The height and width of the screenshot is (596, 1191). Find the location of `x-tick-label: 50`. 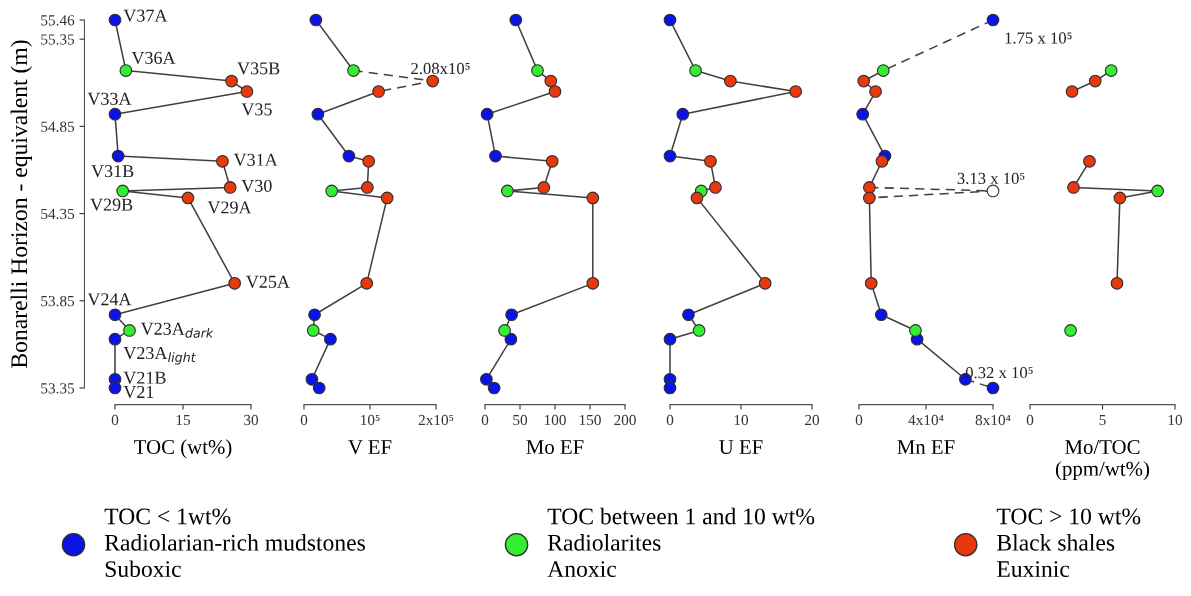

x-tick-label: 50 is located at coordinates (520, 420).